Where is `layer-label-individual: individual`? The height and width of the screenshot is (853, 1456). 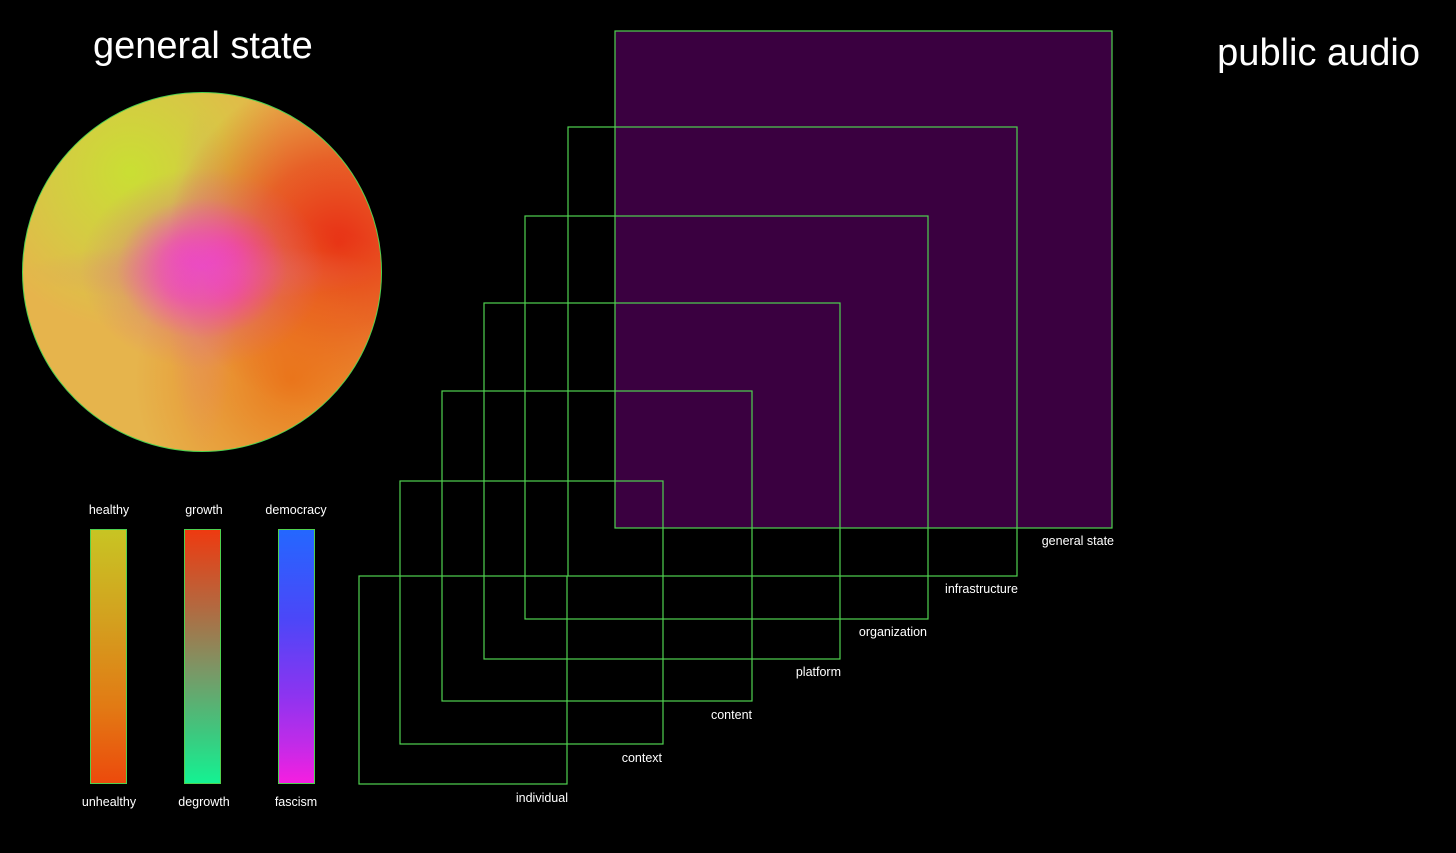 layer-label-individual: individual is located at coordinates (541, 798).